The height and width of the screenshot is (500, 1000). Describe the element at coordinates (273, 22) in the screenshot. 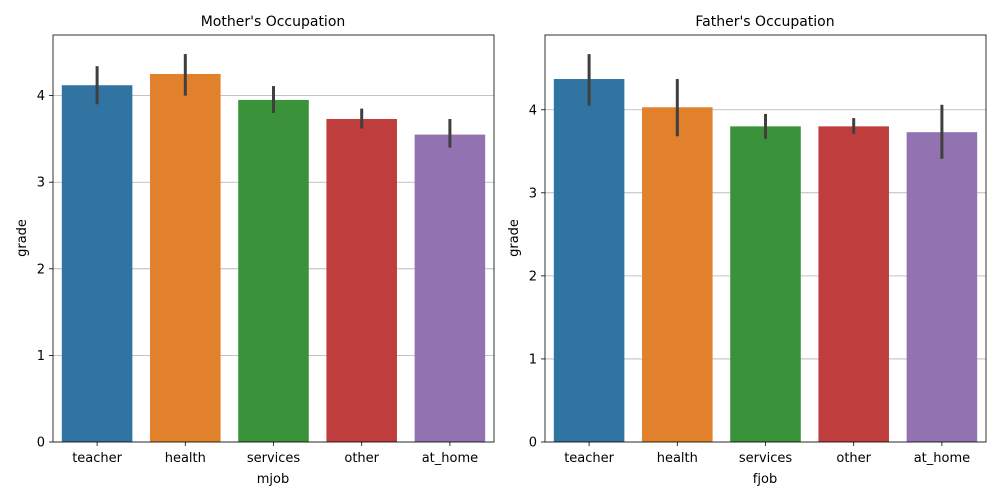

I see `chart-title: Mother's Occupation` at that location.